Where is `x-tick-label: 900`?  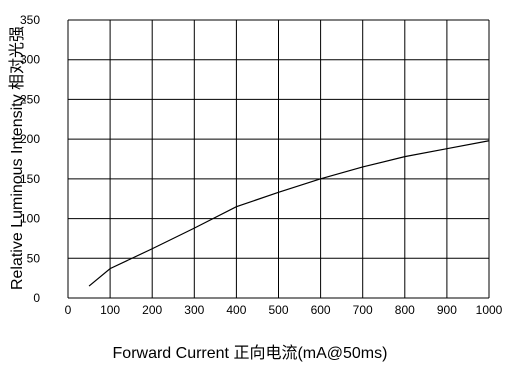 x-tick-label: 900 is located at coordinates (447, 310).